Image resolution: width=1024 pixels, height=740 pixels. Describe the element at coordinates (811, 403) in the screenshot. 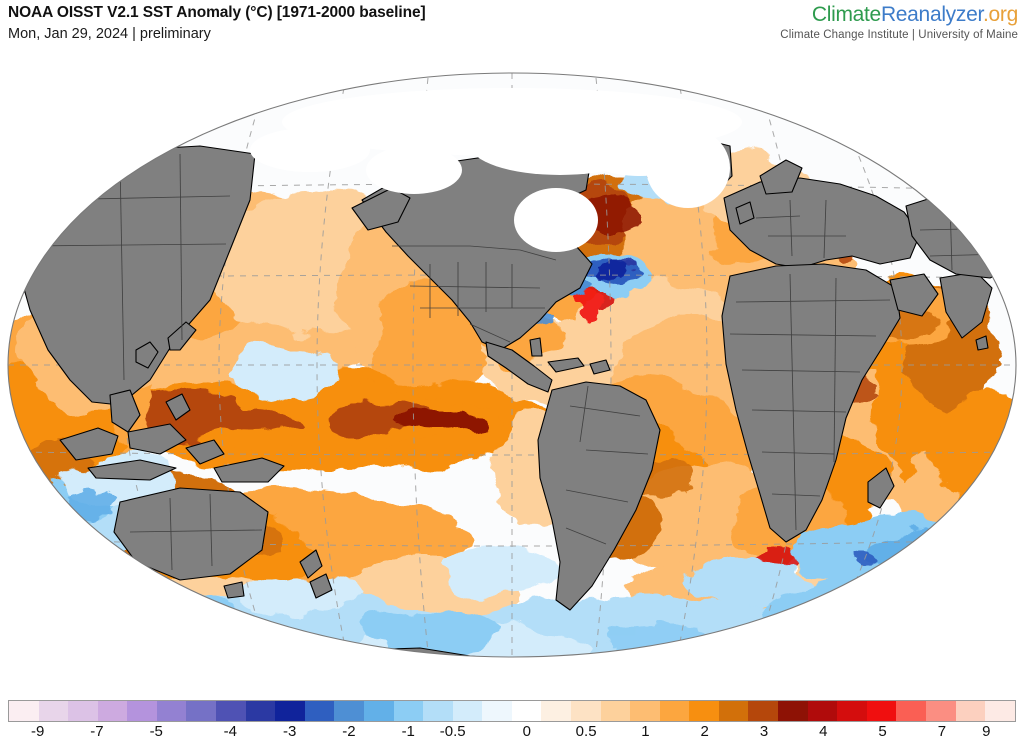

I see `land-africa` at that location.